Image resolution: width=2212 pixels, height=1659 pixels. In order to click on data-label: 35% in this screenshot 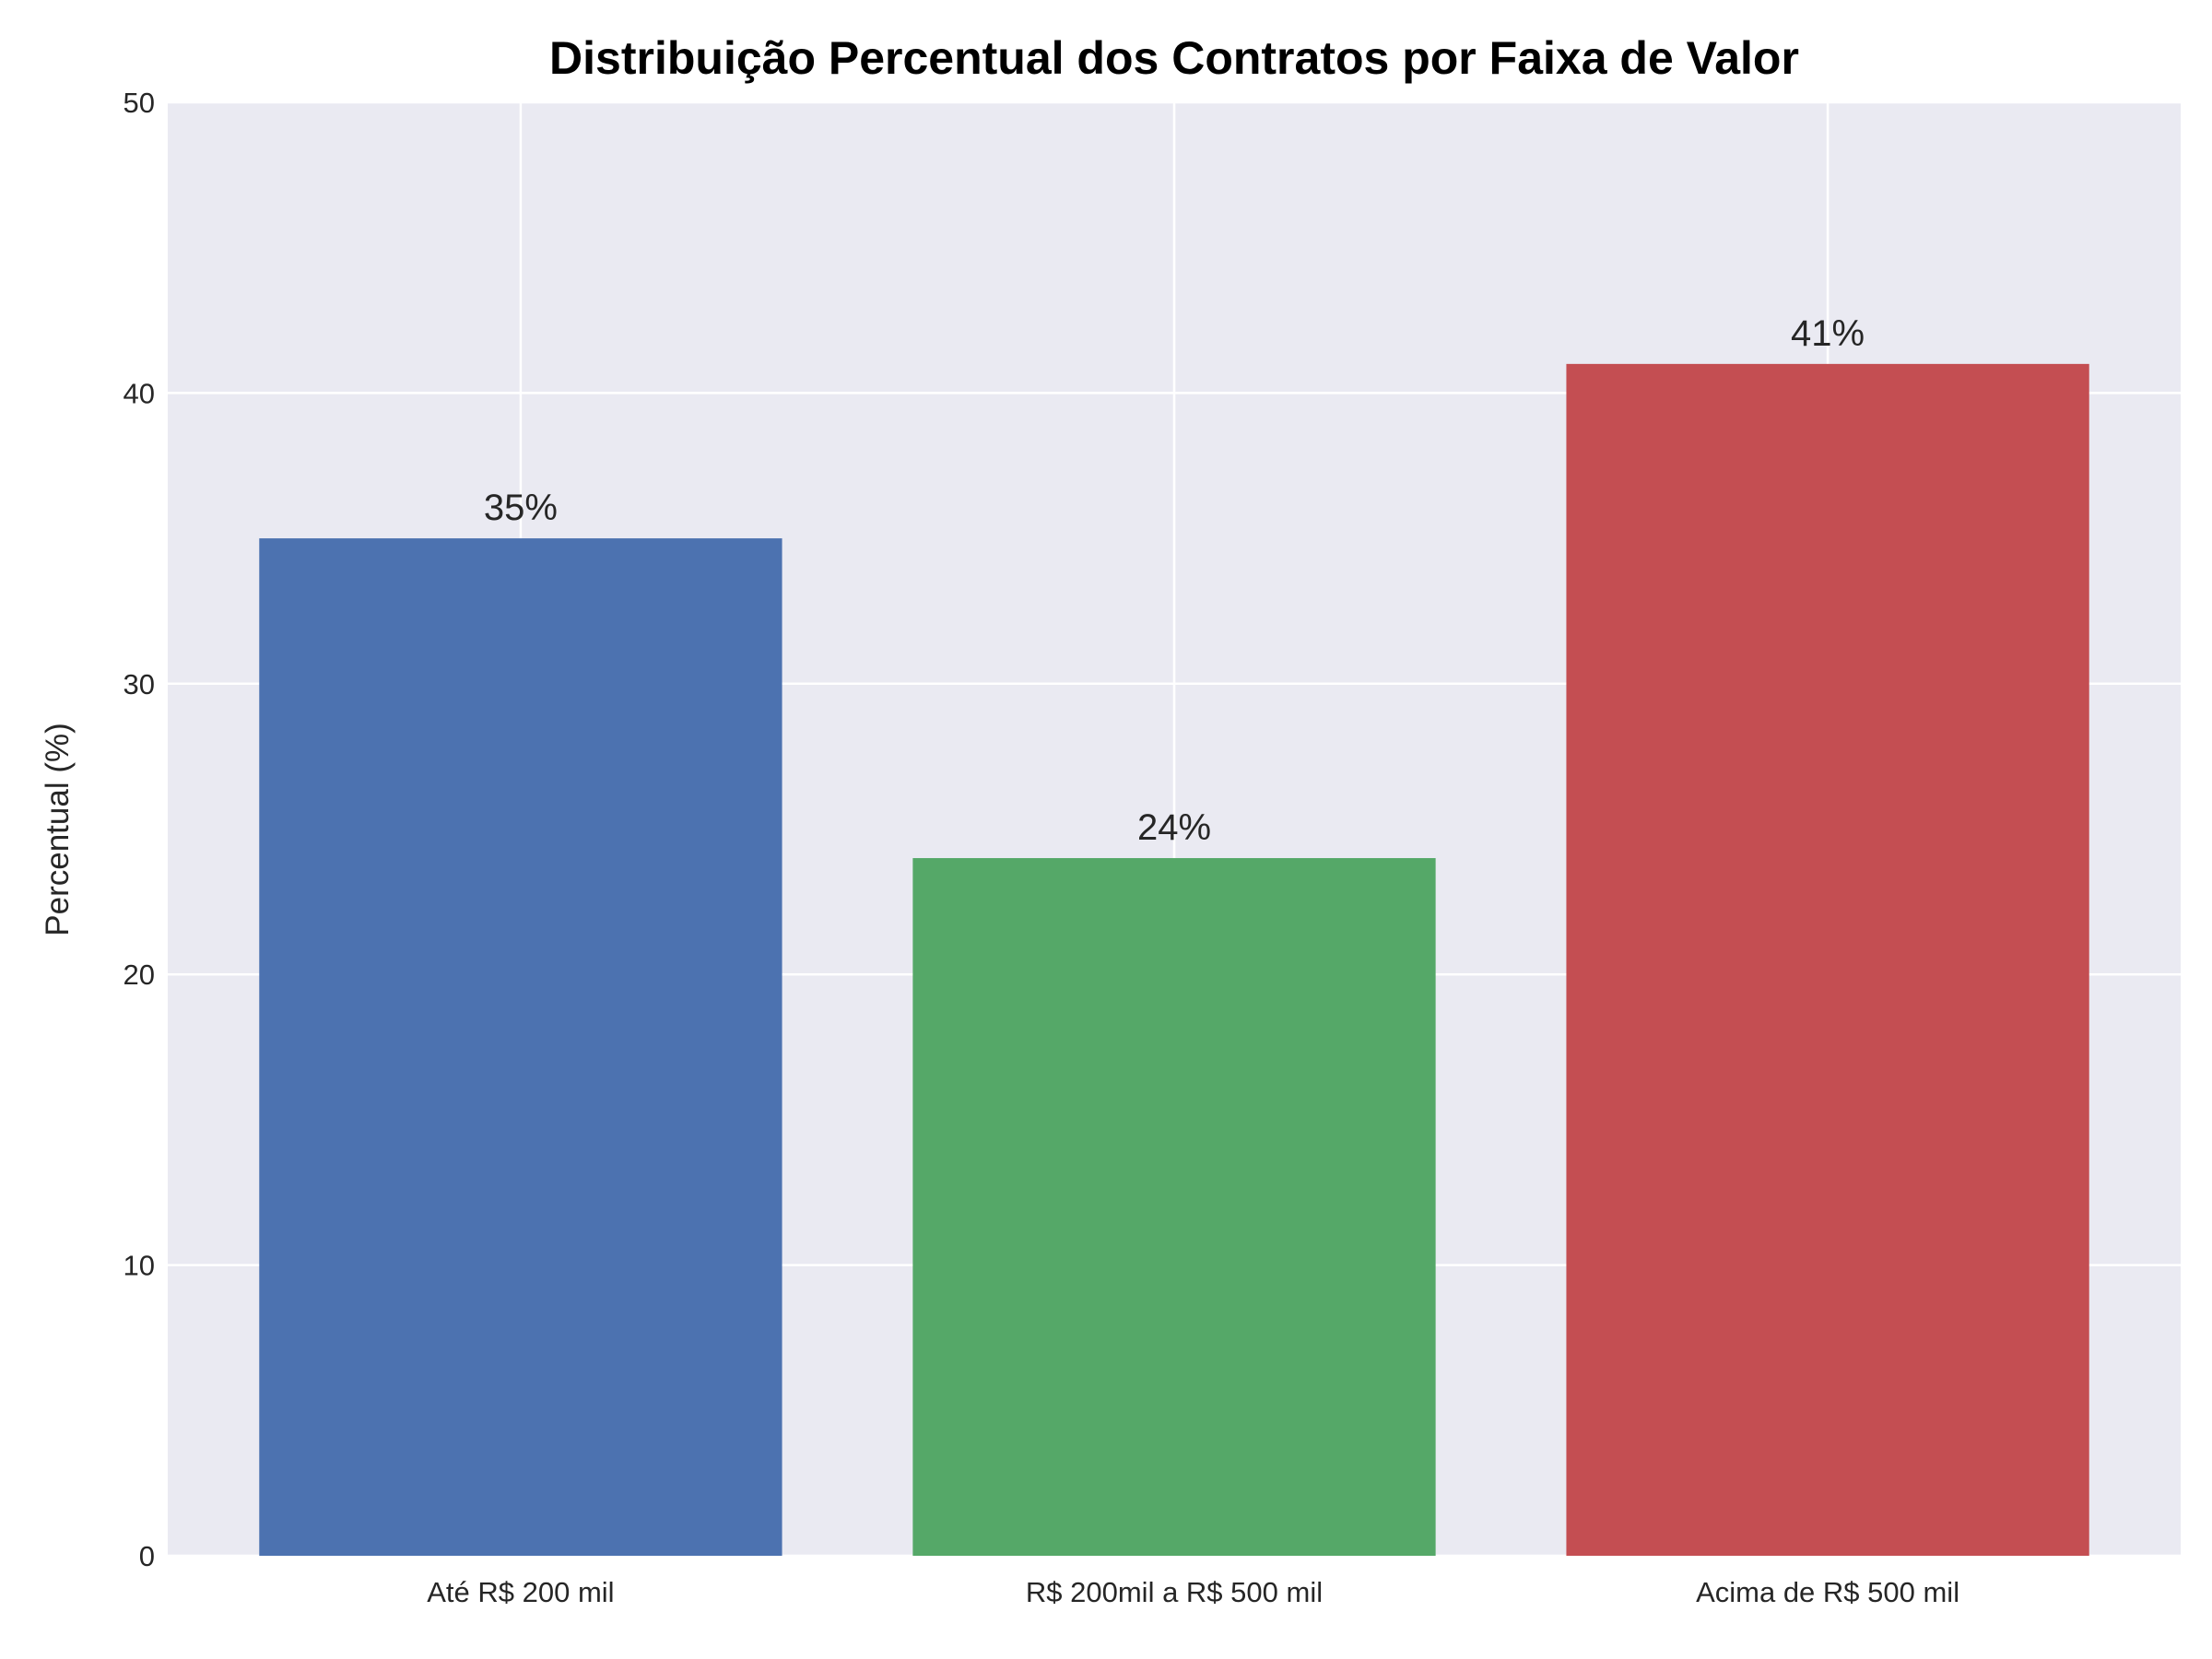, I will do `click(521, 508)`.